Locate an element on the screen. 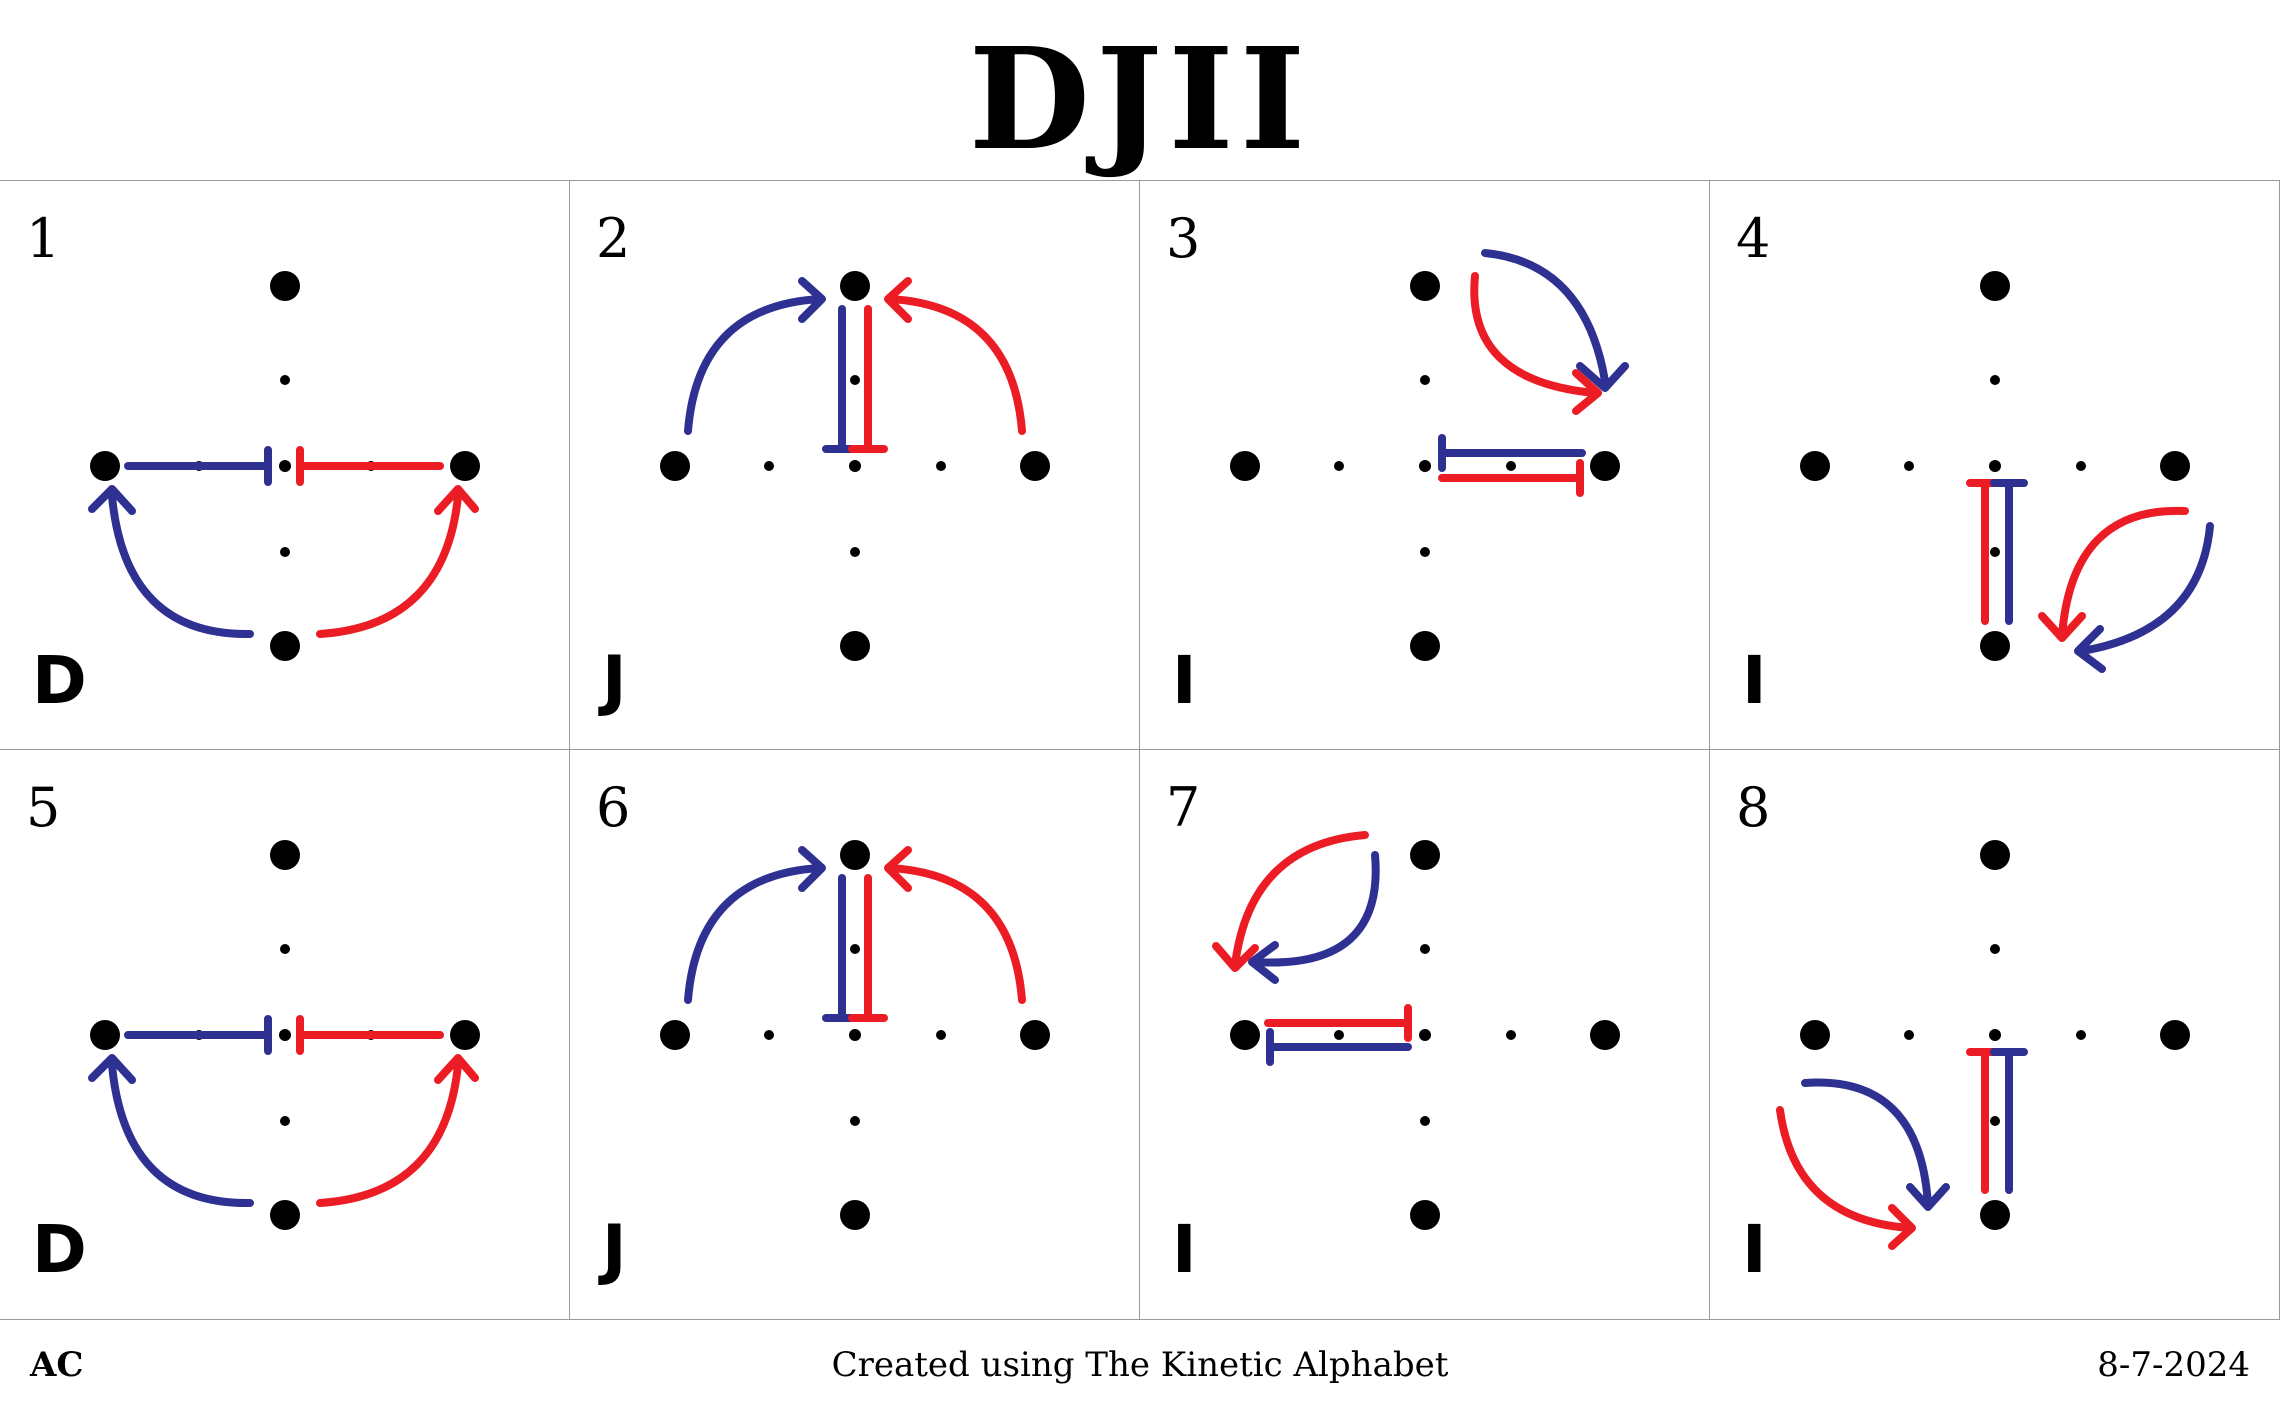 The width and height of the screenshot is (2280, 1410). author-initials: AC is located at coordinates (57, 1365).